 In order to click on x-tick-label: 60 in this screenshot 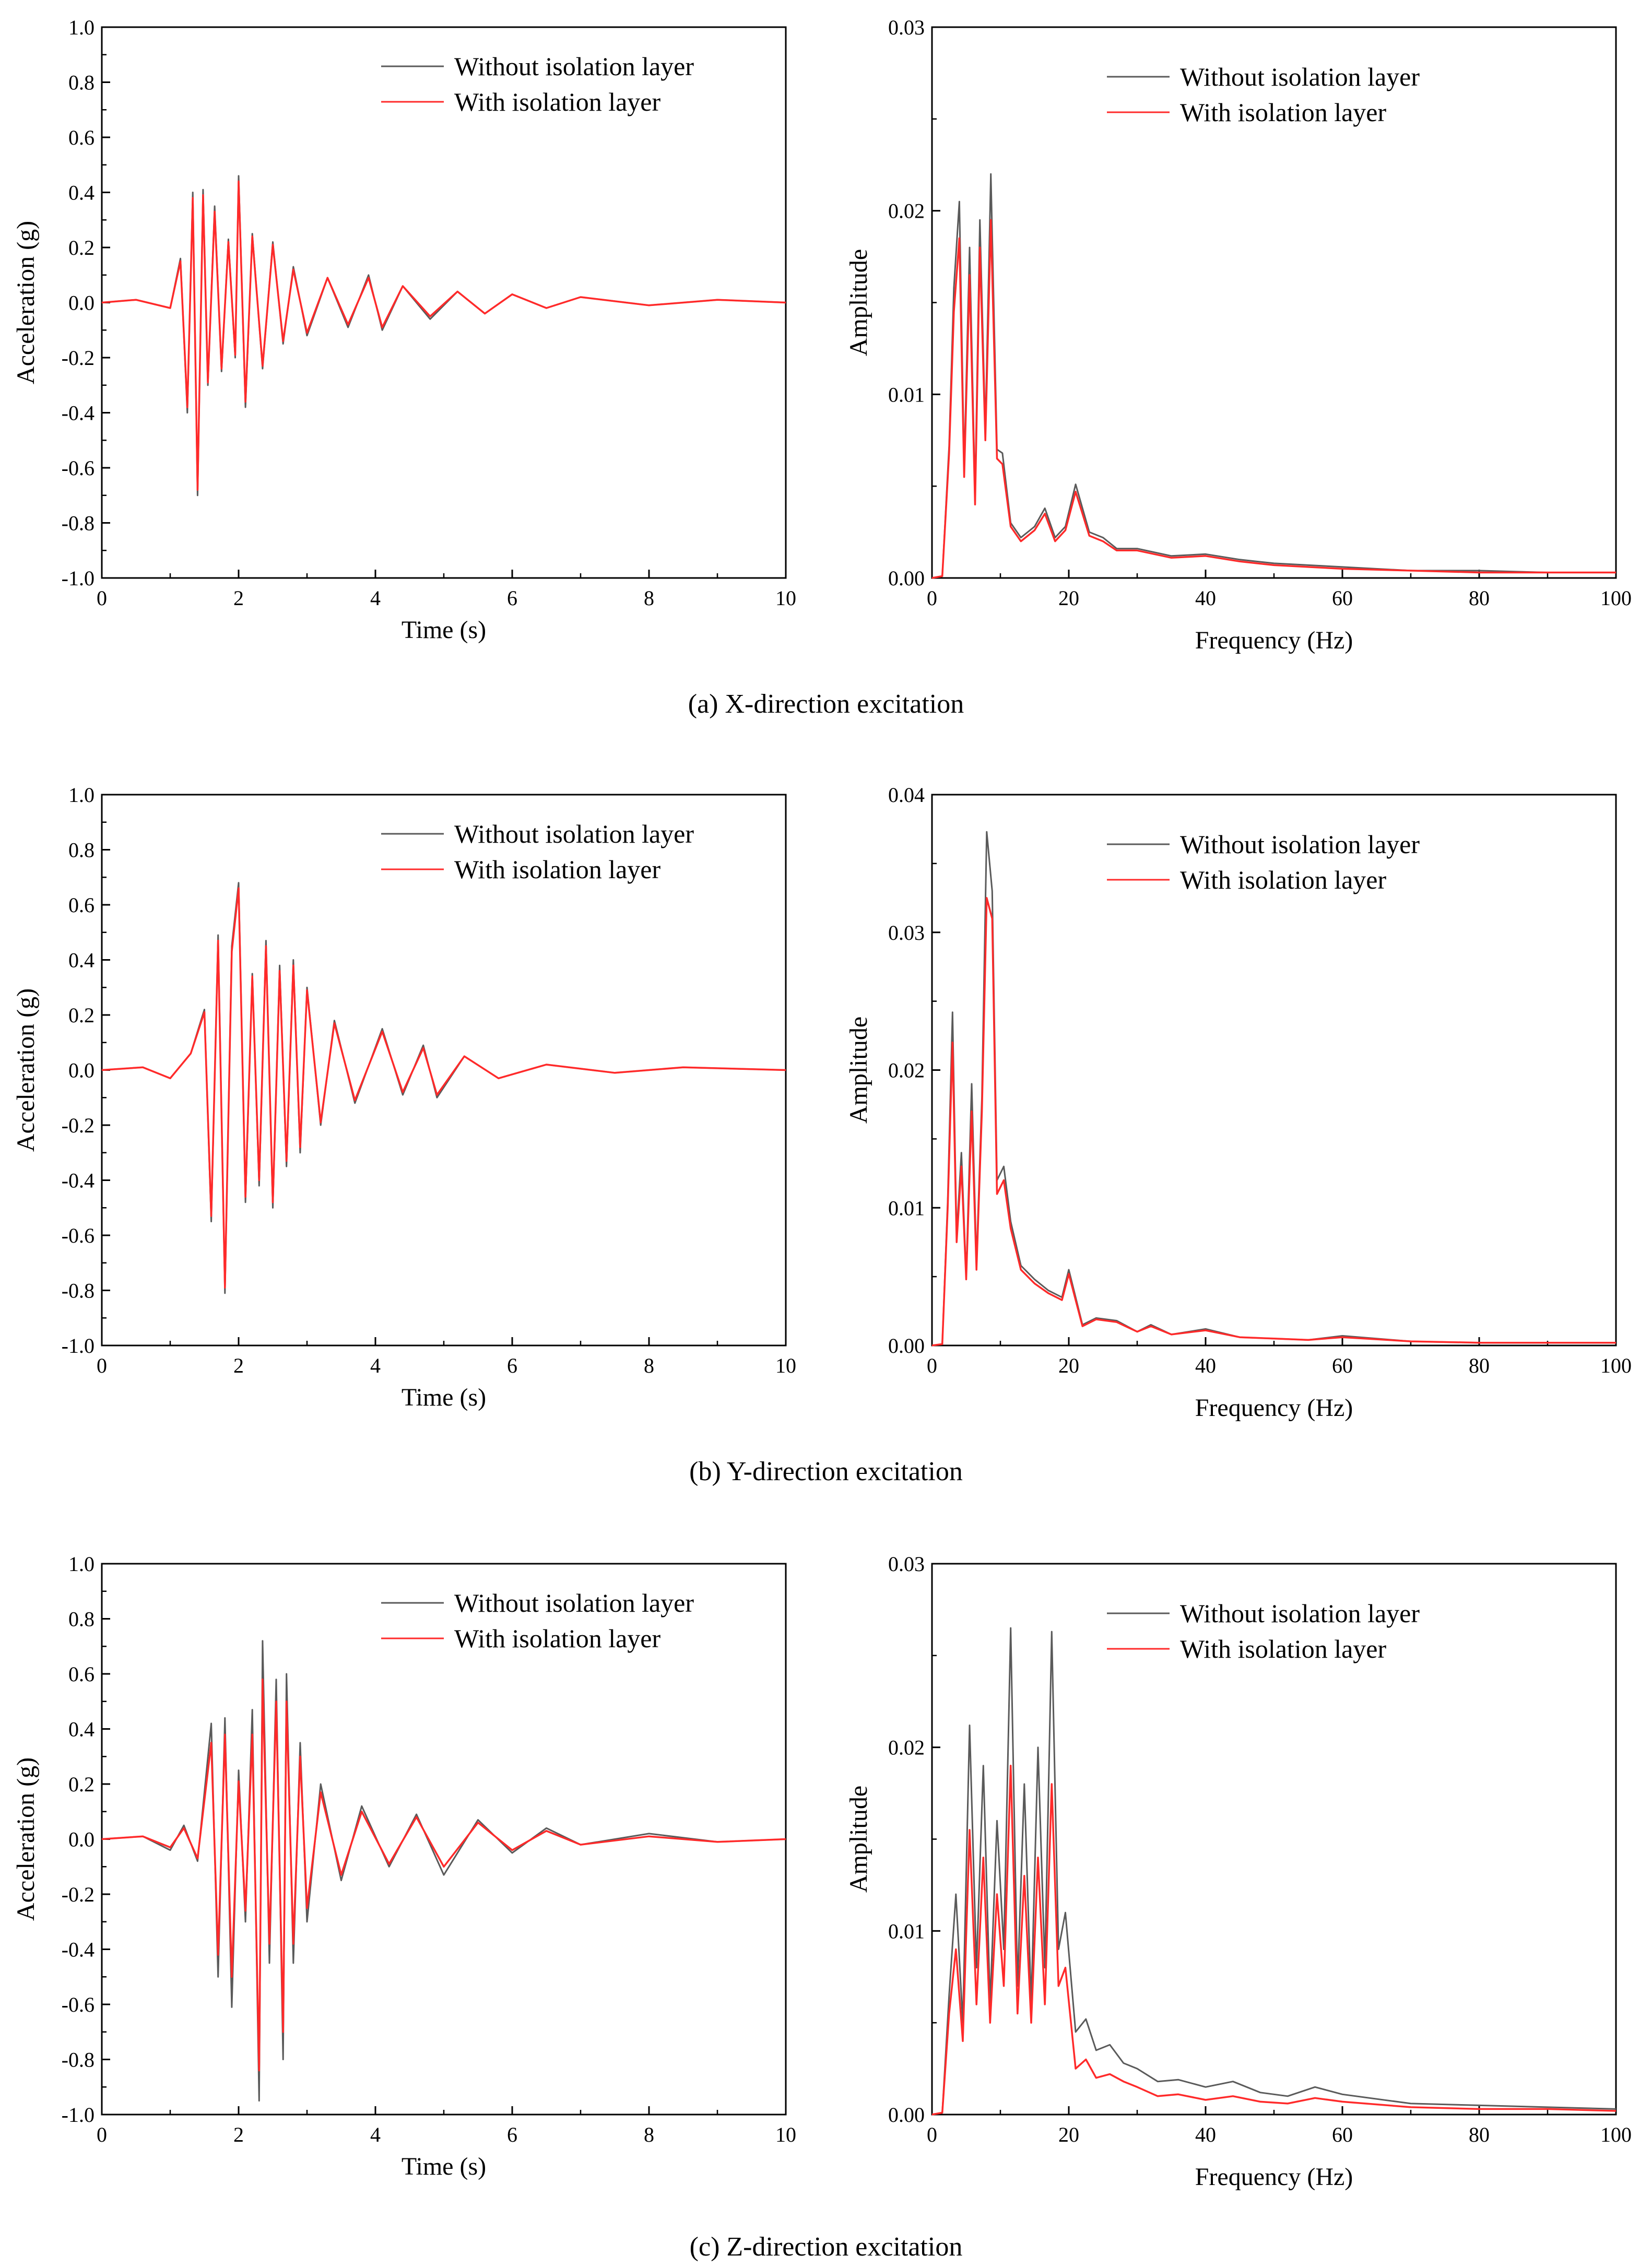, I will do `click(1343, 598)`.